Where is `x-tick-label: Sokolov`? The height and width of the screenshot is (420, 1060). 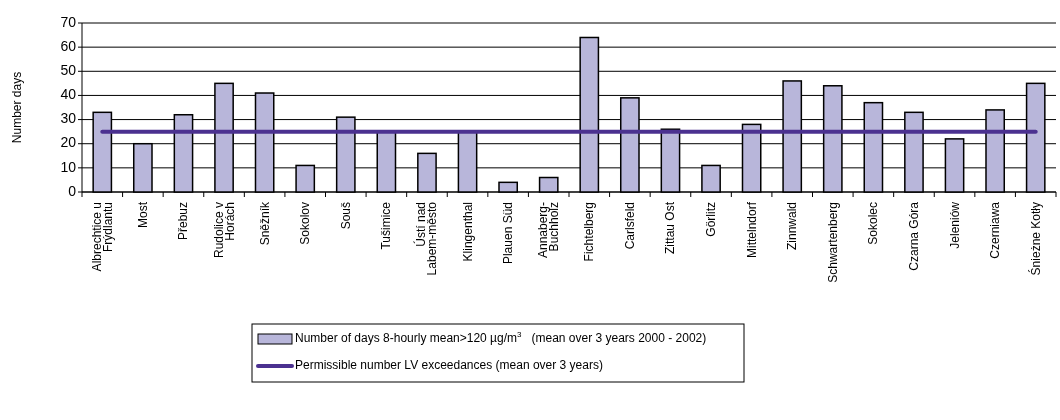 x-tick-label: Sokolov is located at coordinates (305, 223).